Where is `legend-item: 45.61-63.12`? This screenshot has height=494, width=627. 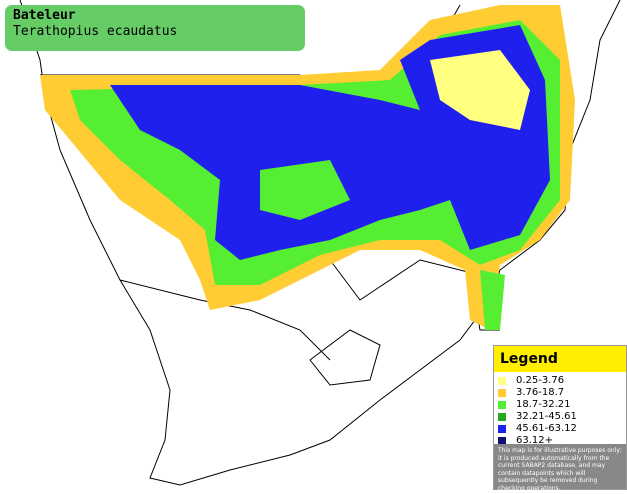
legend-item: 45.61-63.12 is located at coordinates (562, 429).